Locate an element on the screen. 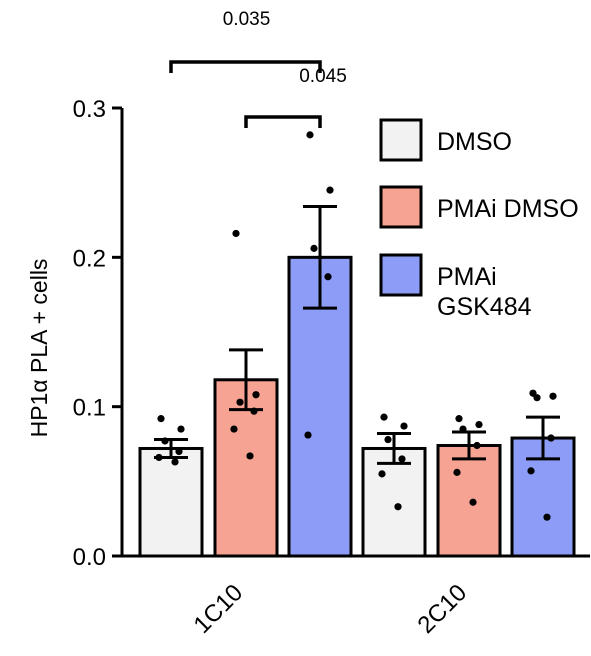  significance-layer: 0.035 0.045 is located at coordinates (258, 68).